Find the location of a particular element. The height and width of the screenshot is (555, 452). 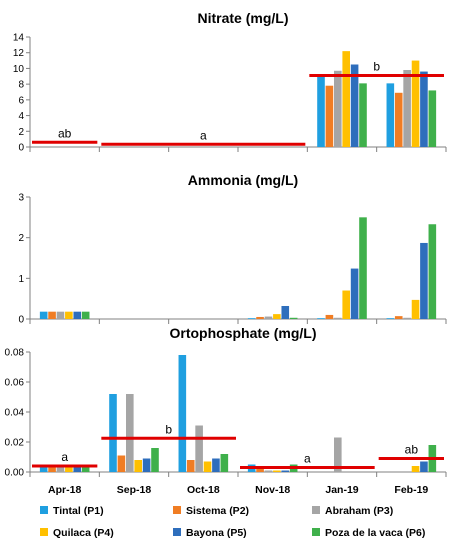

panel-title: Nitrate (mg/L) is located at coordinates (243, 18).